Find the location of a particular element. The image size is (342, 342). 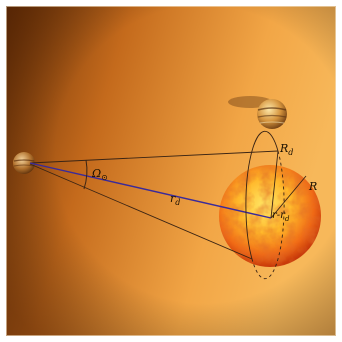

disk-edge-back is located at coordinates (268, 215).